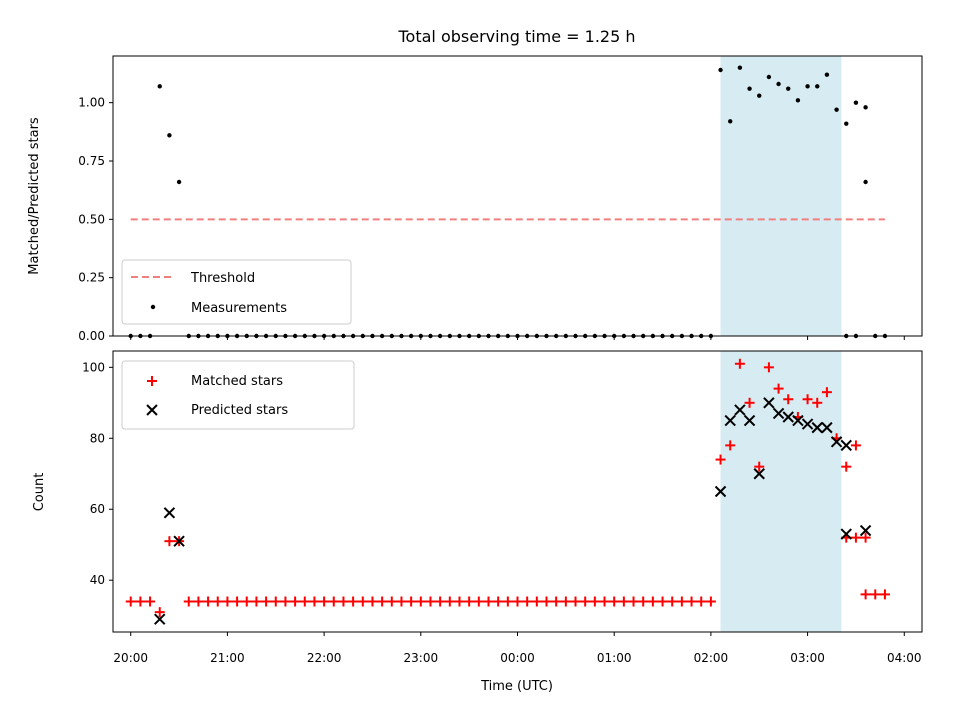 This screenshot has height=720, width=960. What do you see at coordinates (239, 308) in the screenshot?
I see `legend-measurements-label: Measurements` at bounding box center [239, 308].